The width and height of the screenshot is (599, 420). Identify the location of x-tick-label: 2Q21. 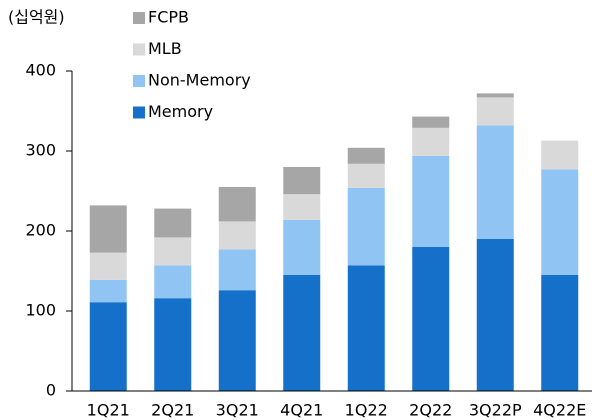
(172, 410).